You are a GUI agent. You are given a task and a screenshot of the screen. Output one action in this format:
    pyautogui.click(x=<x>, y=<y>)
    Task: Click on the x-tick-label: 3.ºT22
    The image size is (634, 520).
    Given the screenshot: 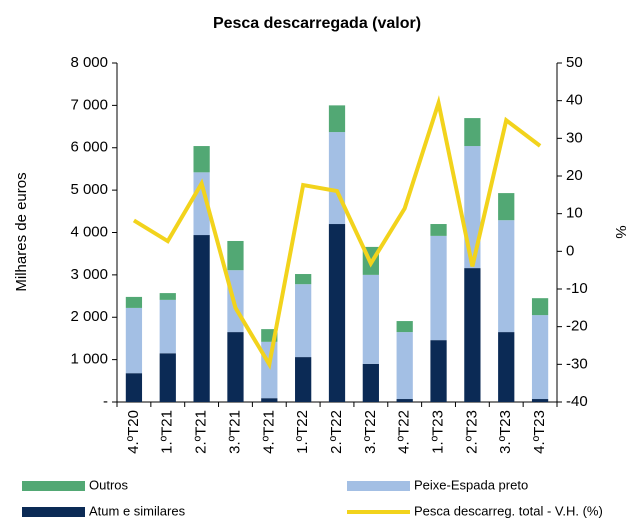 What is the action you would take?
    pyautogui.click(x=370, y=432)
    